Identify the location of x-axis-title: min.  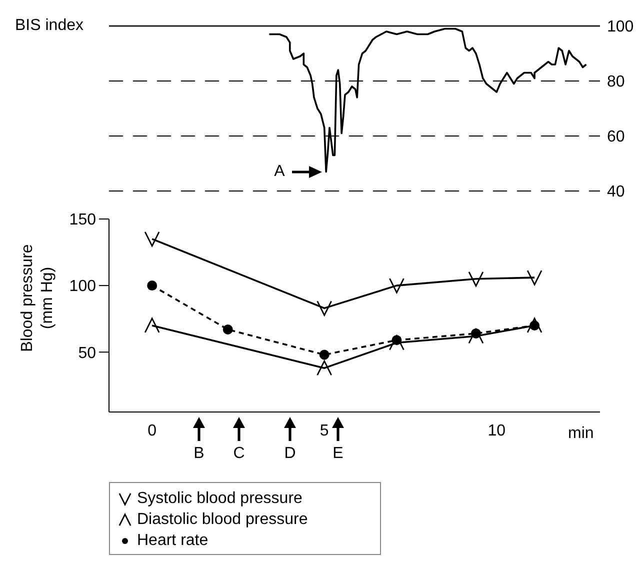
(581, 434).